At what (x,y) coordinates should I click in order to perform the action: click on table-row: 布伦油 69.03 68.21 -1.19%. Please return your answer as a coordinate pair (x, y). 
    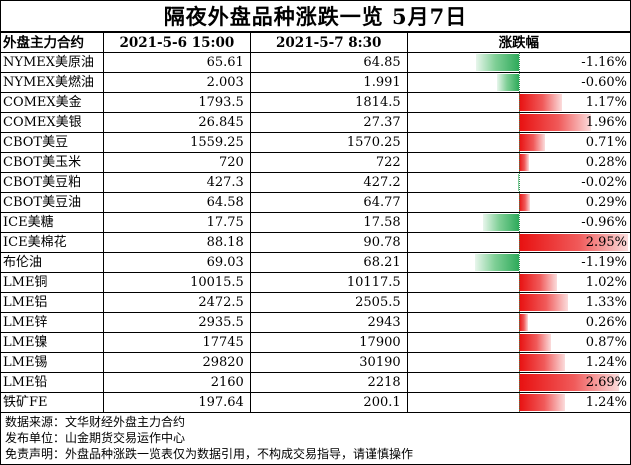
    Looking at the image, I should click on (315, 262).